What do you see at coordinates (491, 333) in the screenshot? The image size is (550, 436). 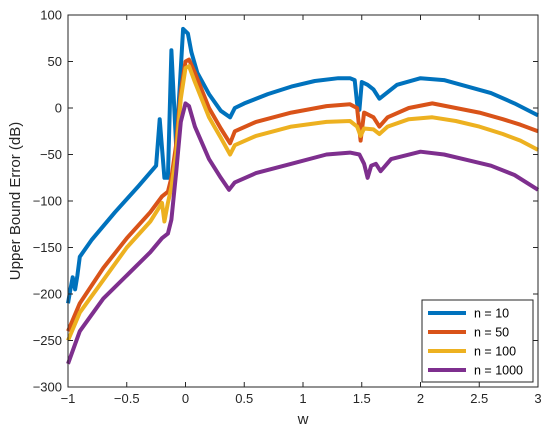 I see `legend-label: n = 50` at bounding box center [491, 333].